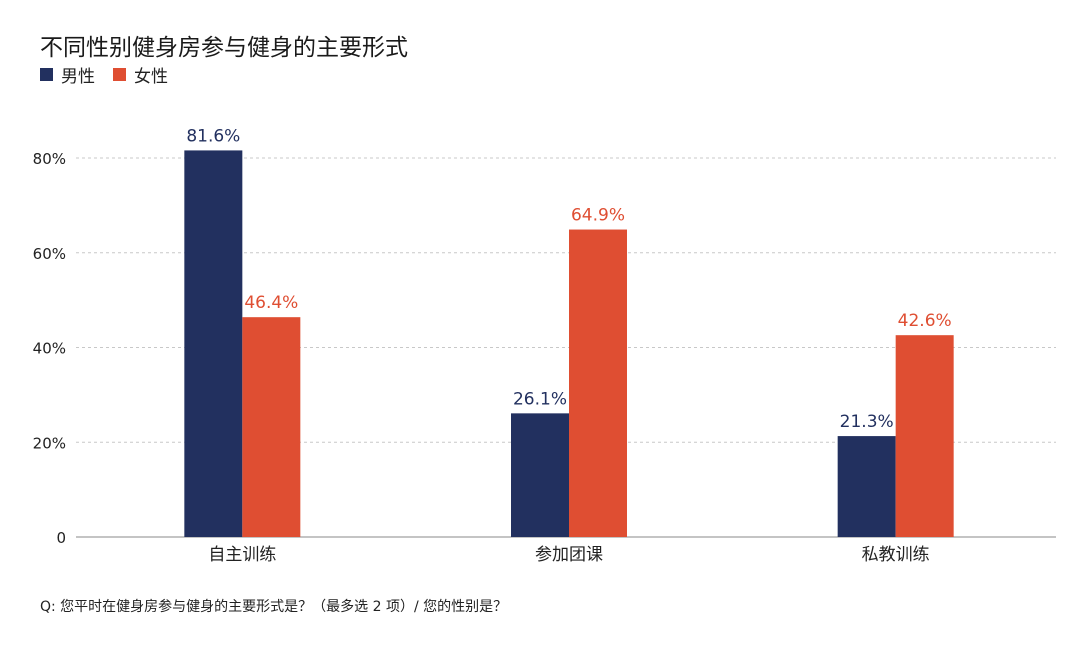  Describe the element at coordinates (925, 321) in the screenshot. I see `data-label-1-2: 42.6%` at that location.